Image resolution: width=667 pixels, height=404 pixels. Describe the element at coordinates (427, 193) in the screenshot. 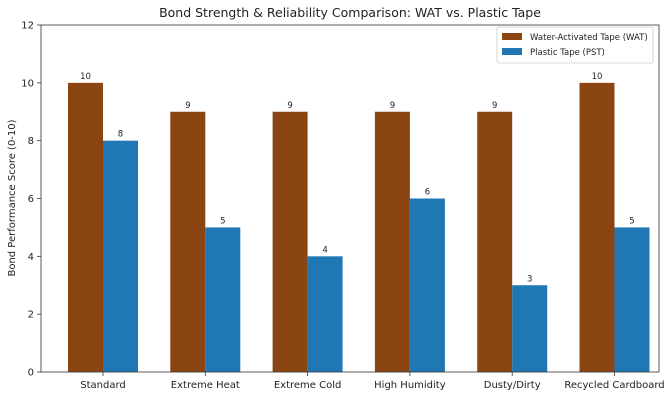

I see `data-label: 6` at that location.